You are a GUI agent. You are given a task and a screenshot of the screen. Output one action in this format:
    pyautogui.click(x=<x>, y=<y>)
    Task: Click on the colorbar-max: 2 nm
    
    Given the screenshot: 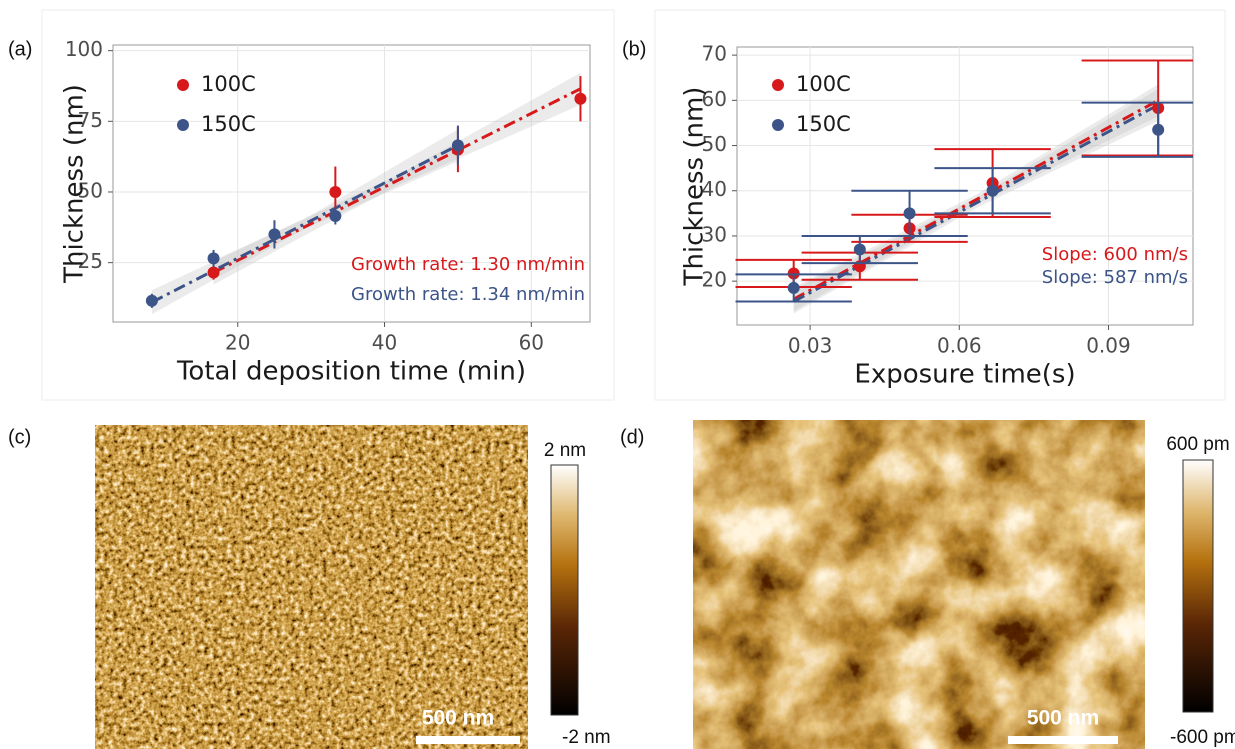 What is the action you would take?
    pyautogui.click(x=565, y=450)
    